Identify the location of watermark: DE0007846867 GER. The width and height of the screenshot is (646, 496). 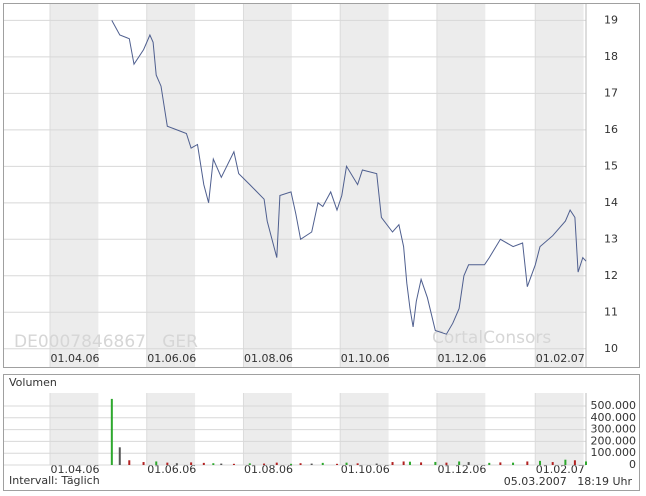
(106, 342).